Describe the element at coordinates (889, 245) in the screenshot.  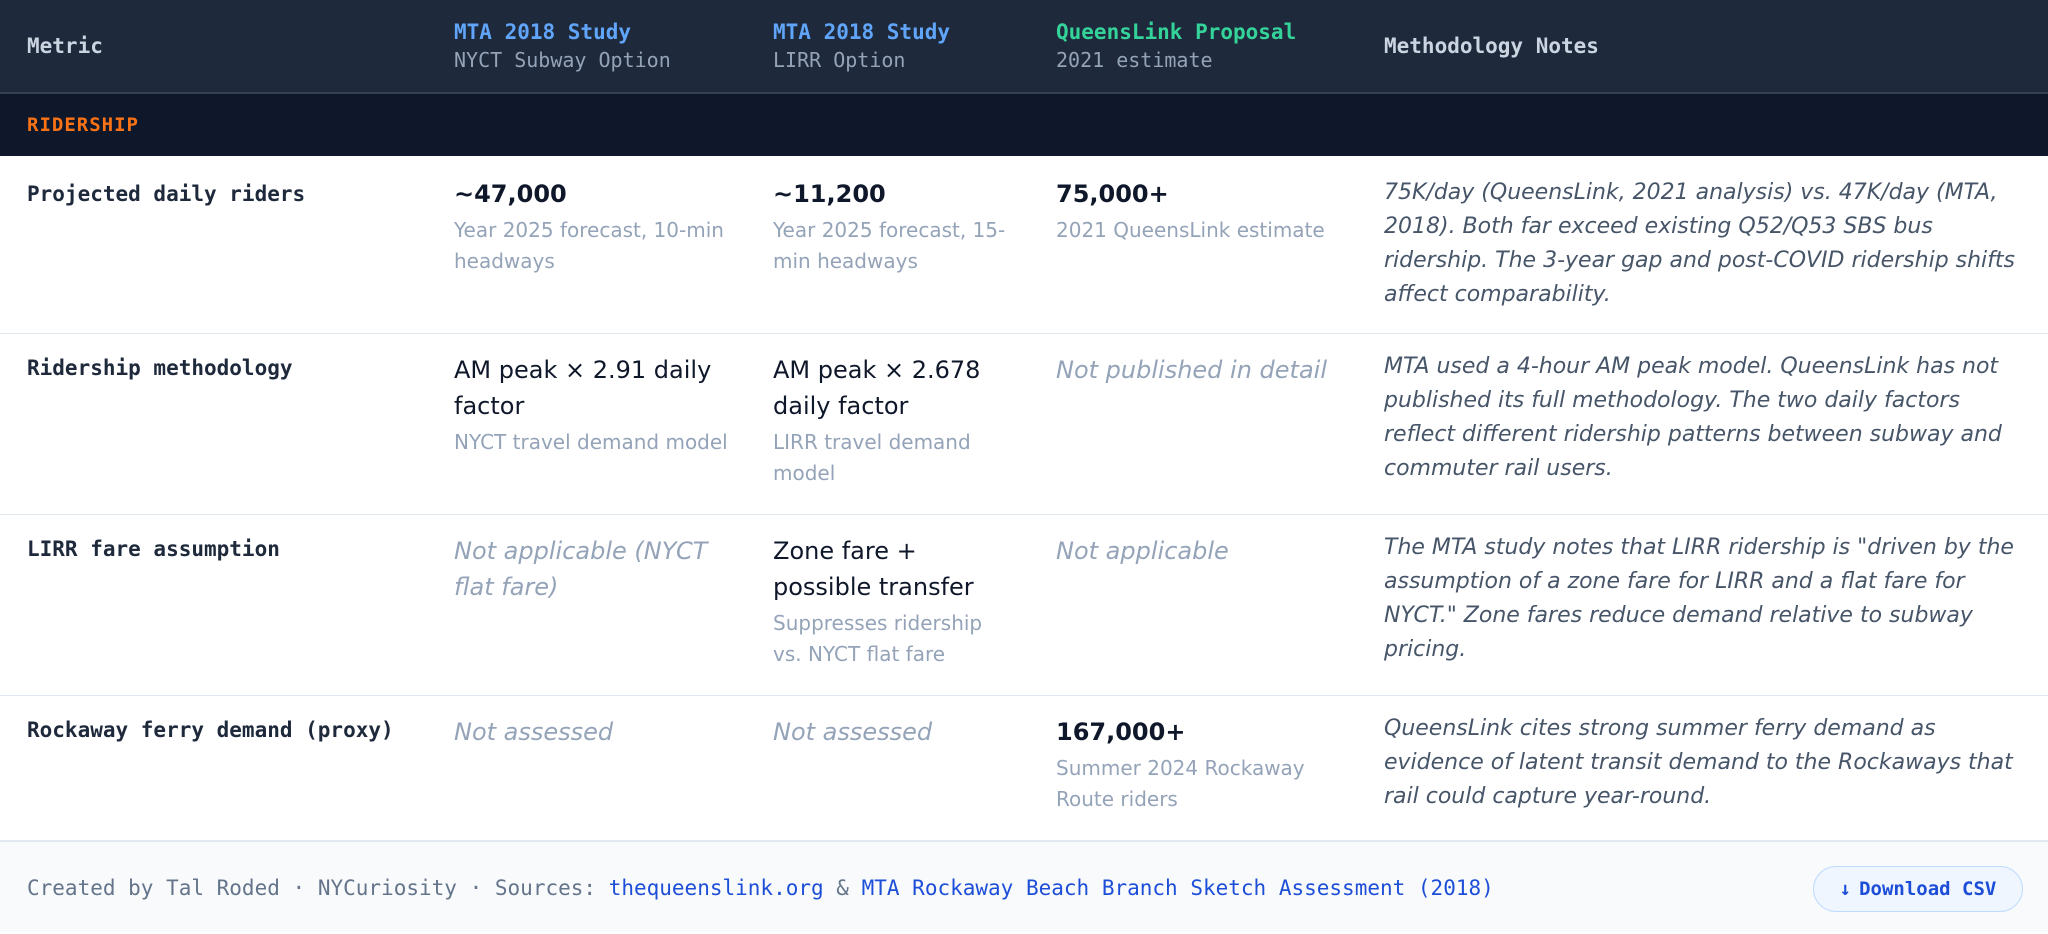
I see `cell-sub: Year 2025 forecast, 15-min headways` at that location.